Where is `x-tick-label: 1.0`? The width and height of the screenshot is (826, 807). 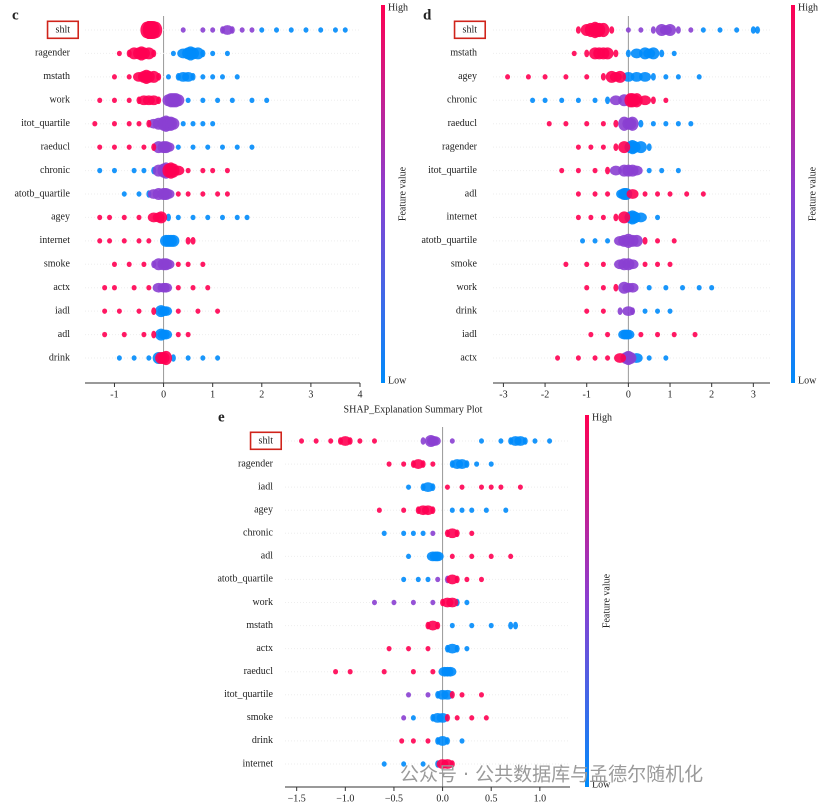 x-tick-label: 1.0 is located at coordinates (540, 798).